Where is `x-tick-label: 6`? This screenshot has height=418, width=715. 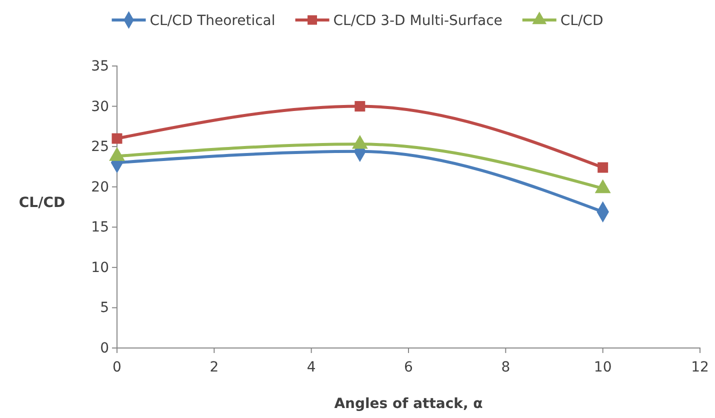 x-tick-label: 6 is located at coordinates (409, 367).